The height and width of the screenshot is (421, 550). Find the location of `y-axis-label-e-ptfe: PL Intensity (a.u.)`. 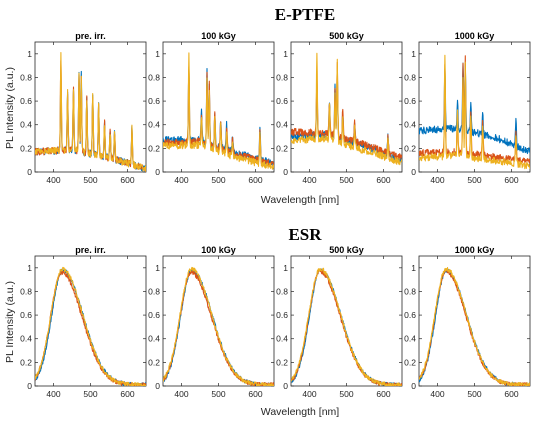

y-axis-label-e-ptfe: PL Intensity (a.u.) is located at coordinates (10, 108).